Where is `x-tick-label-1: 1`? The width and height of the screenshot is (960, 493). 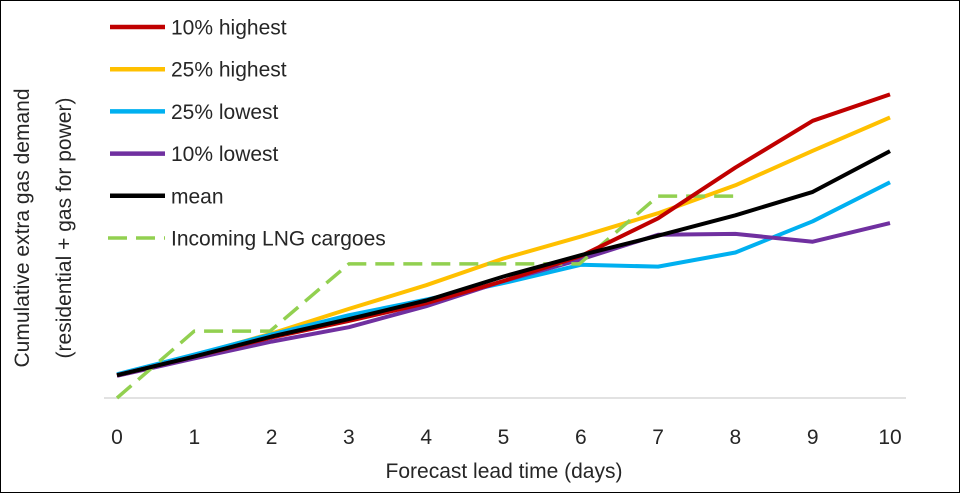
x-tick-label-1: 1 is located at coordinates (194, 437).